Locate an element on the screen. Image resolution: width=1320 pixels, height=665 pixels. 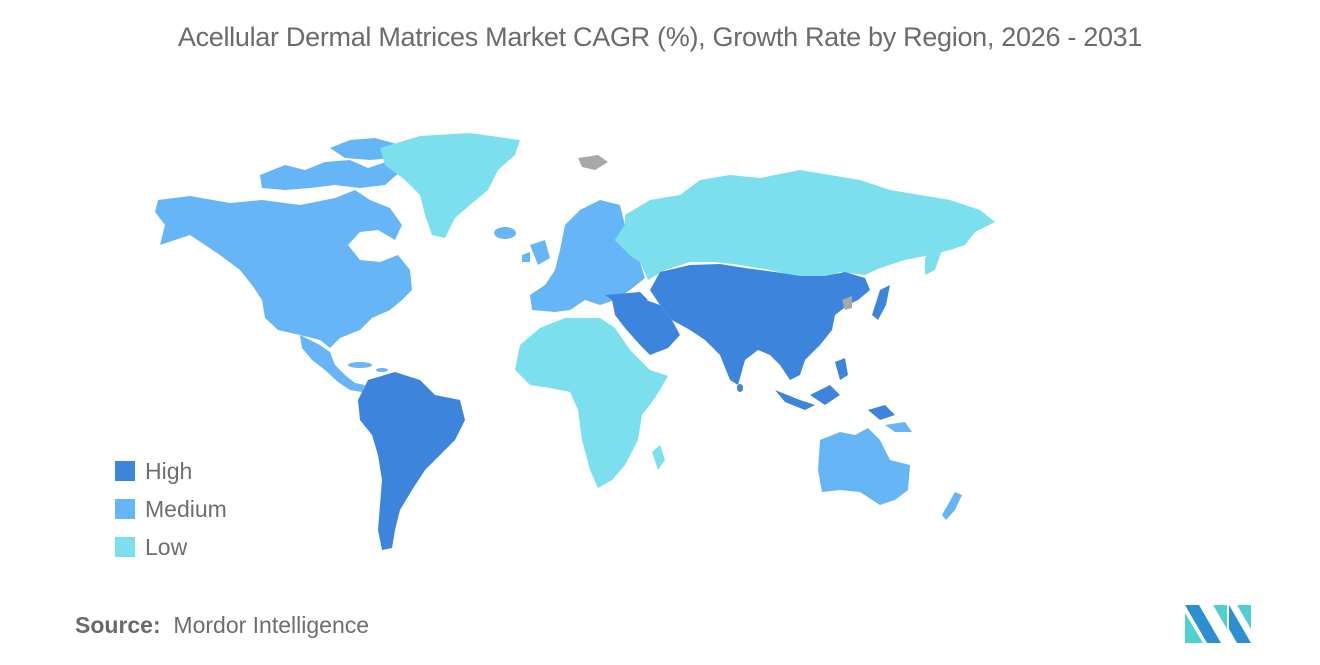
legend-swatch-high is located at coordinates (125, 471).